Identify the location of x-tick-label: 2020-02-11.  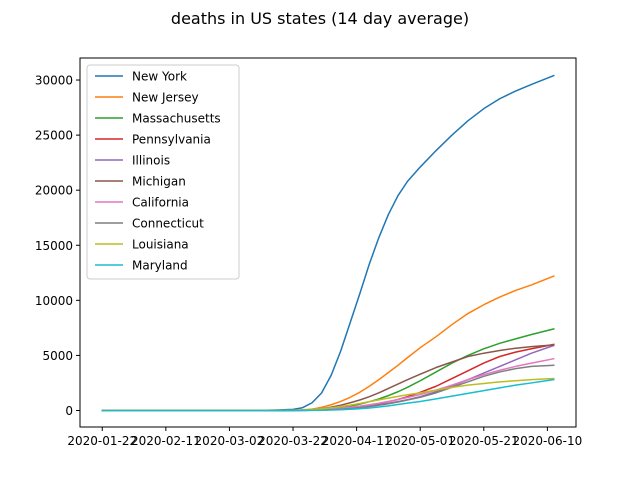
(166, 441).